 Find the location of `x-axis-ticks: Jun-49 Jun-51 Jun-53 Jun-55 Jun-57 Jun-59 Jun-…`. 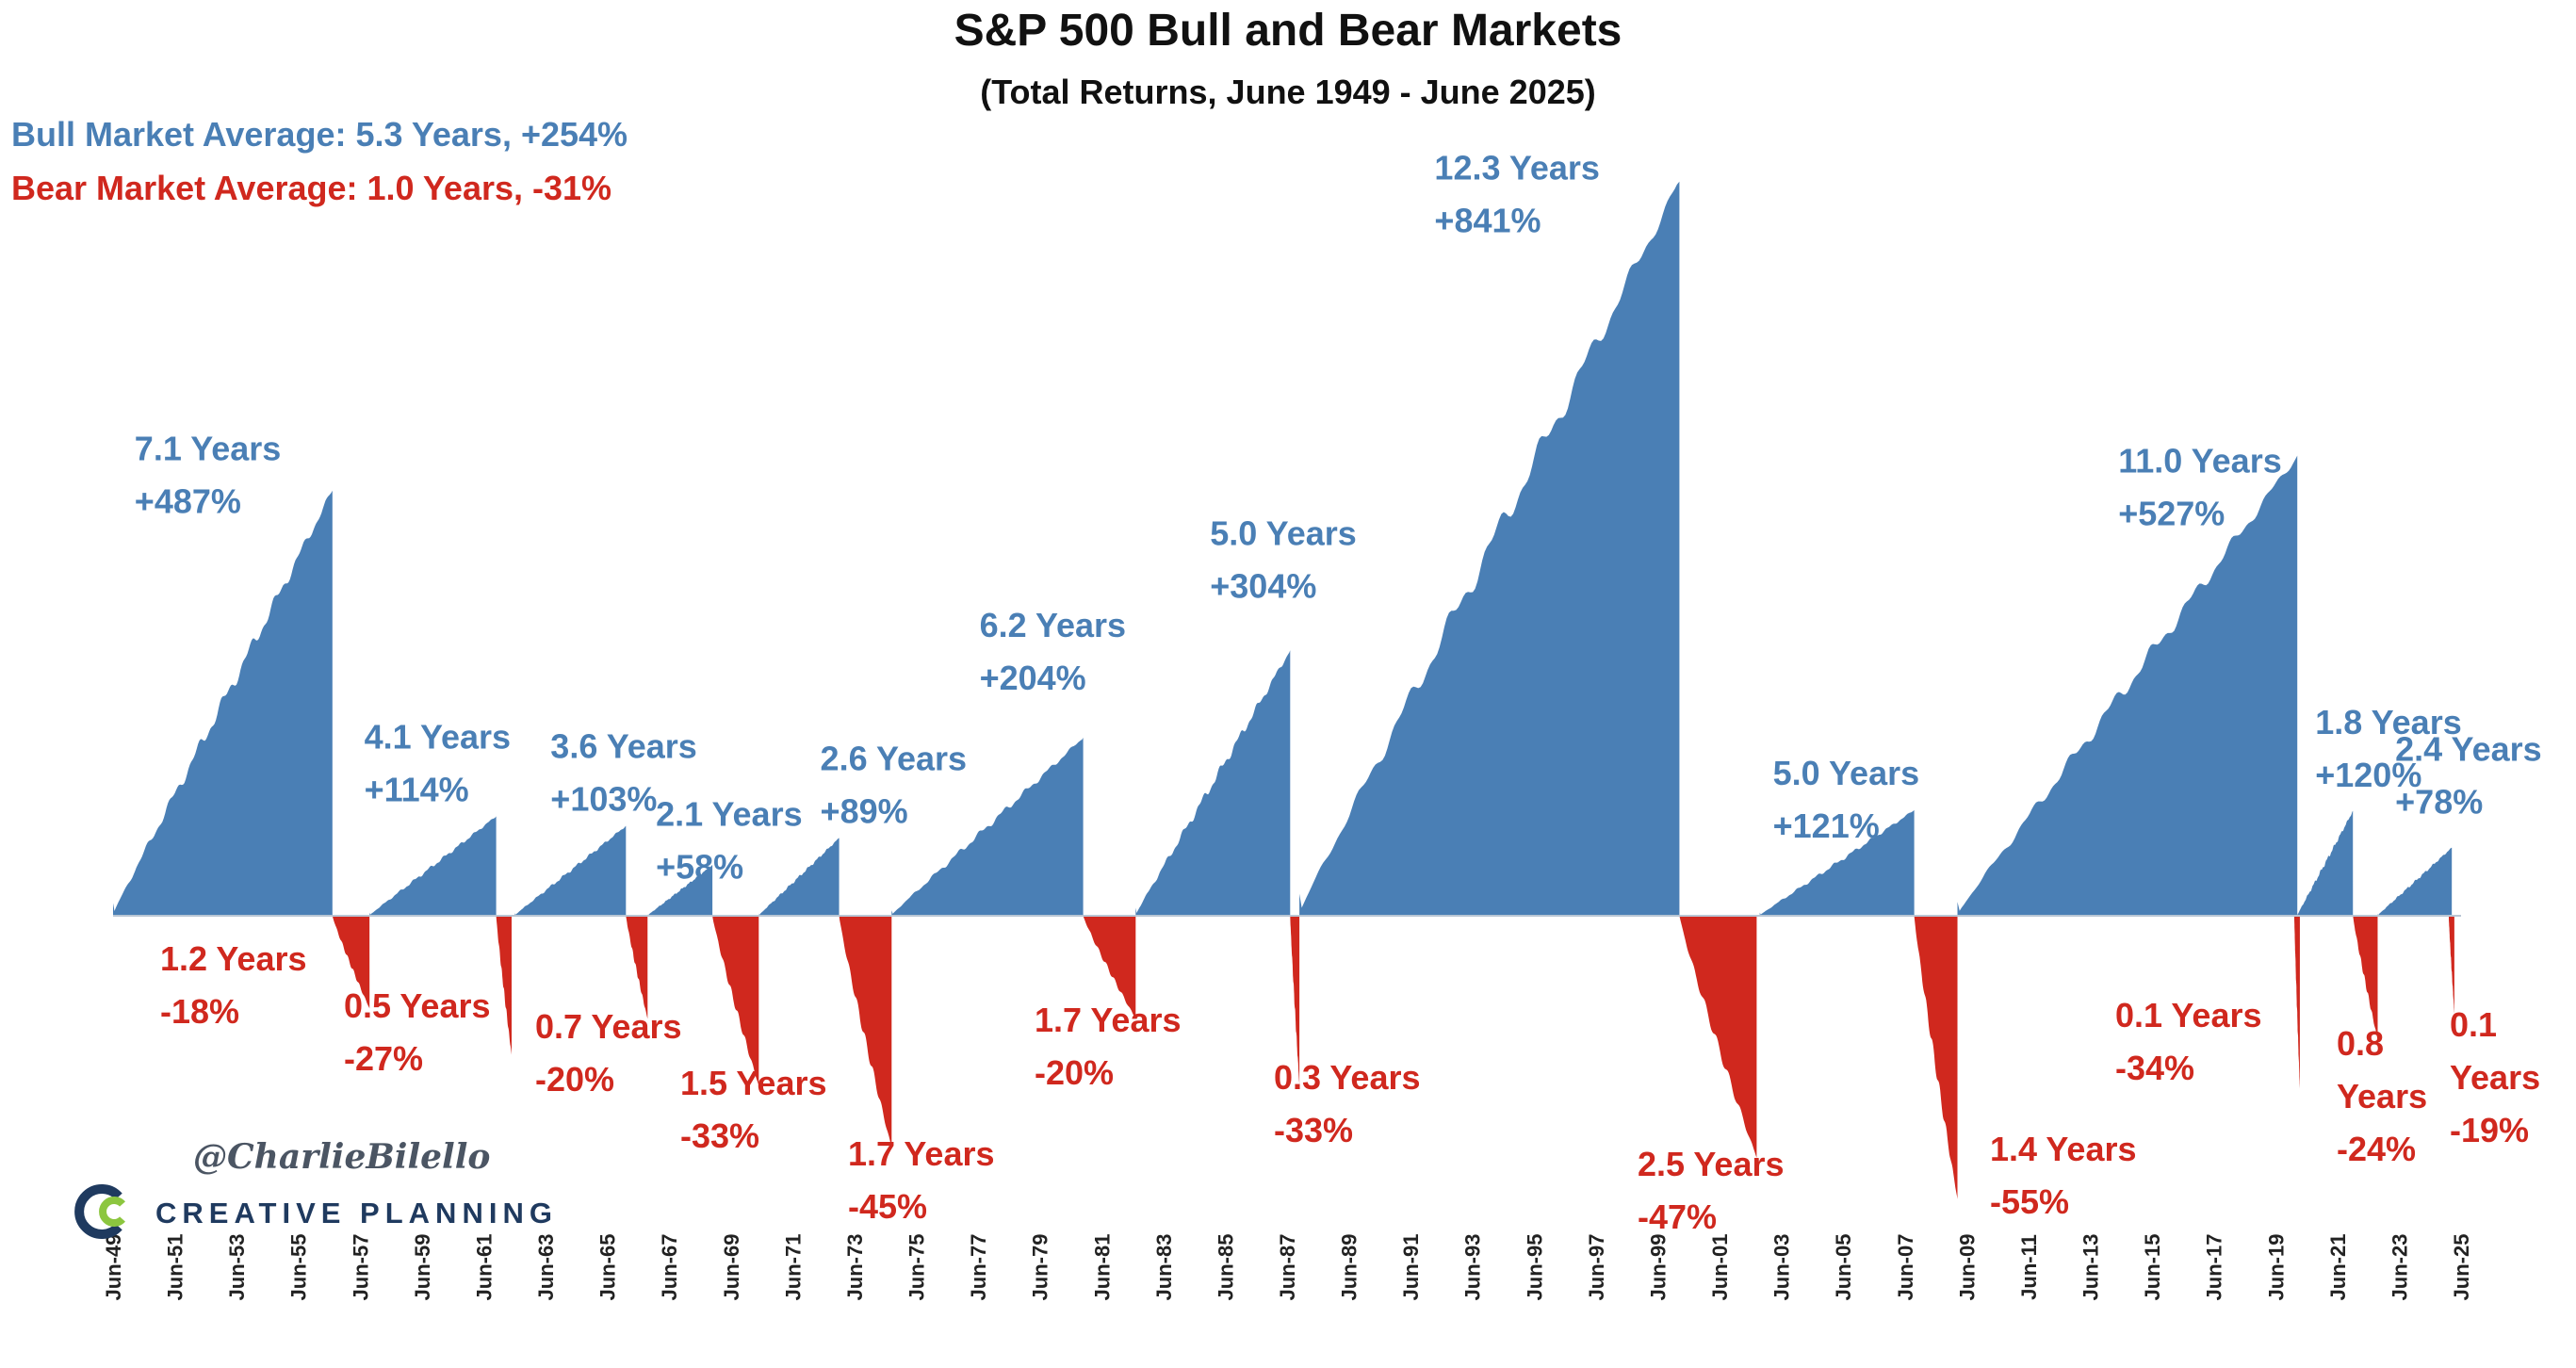

x-axis-ticks: Jun-49 Jun-51 Jun-53 Jun-55 Jun-57 Jun-59 Jun-… is located at coordinates (1287, 1267).